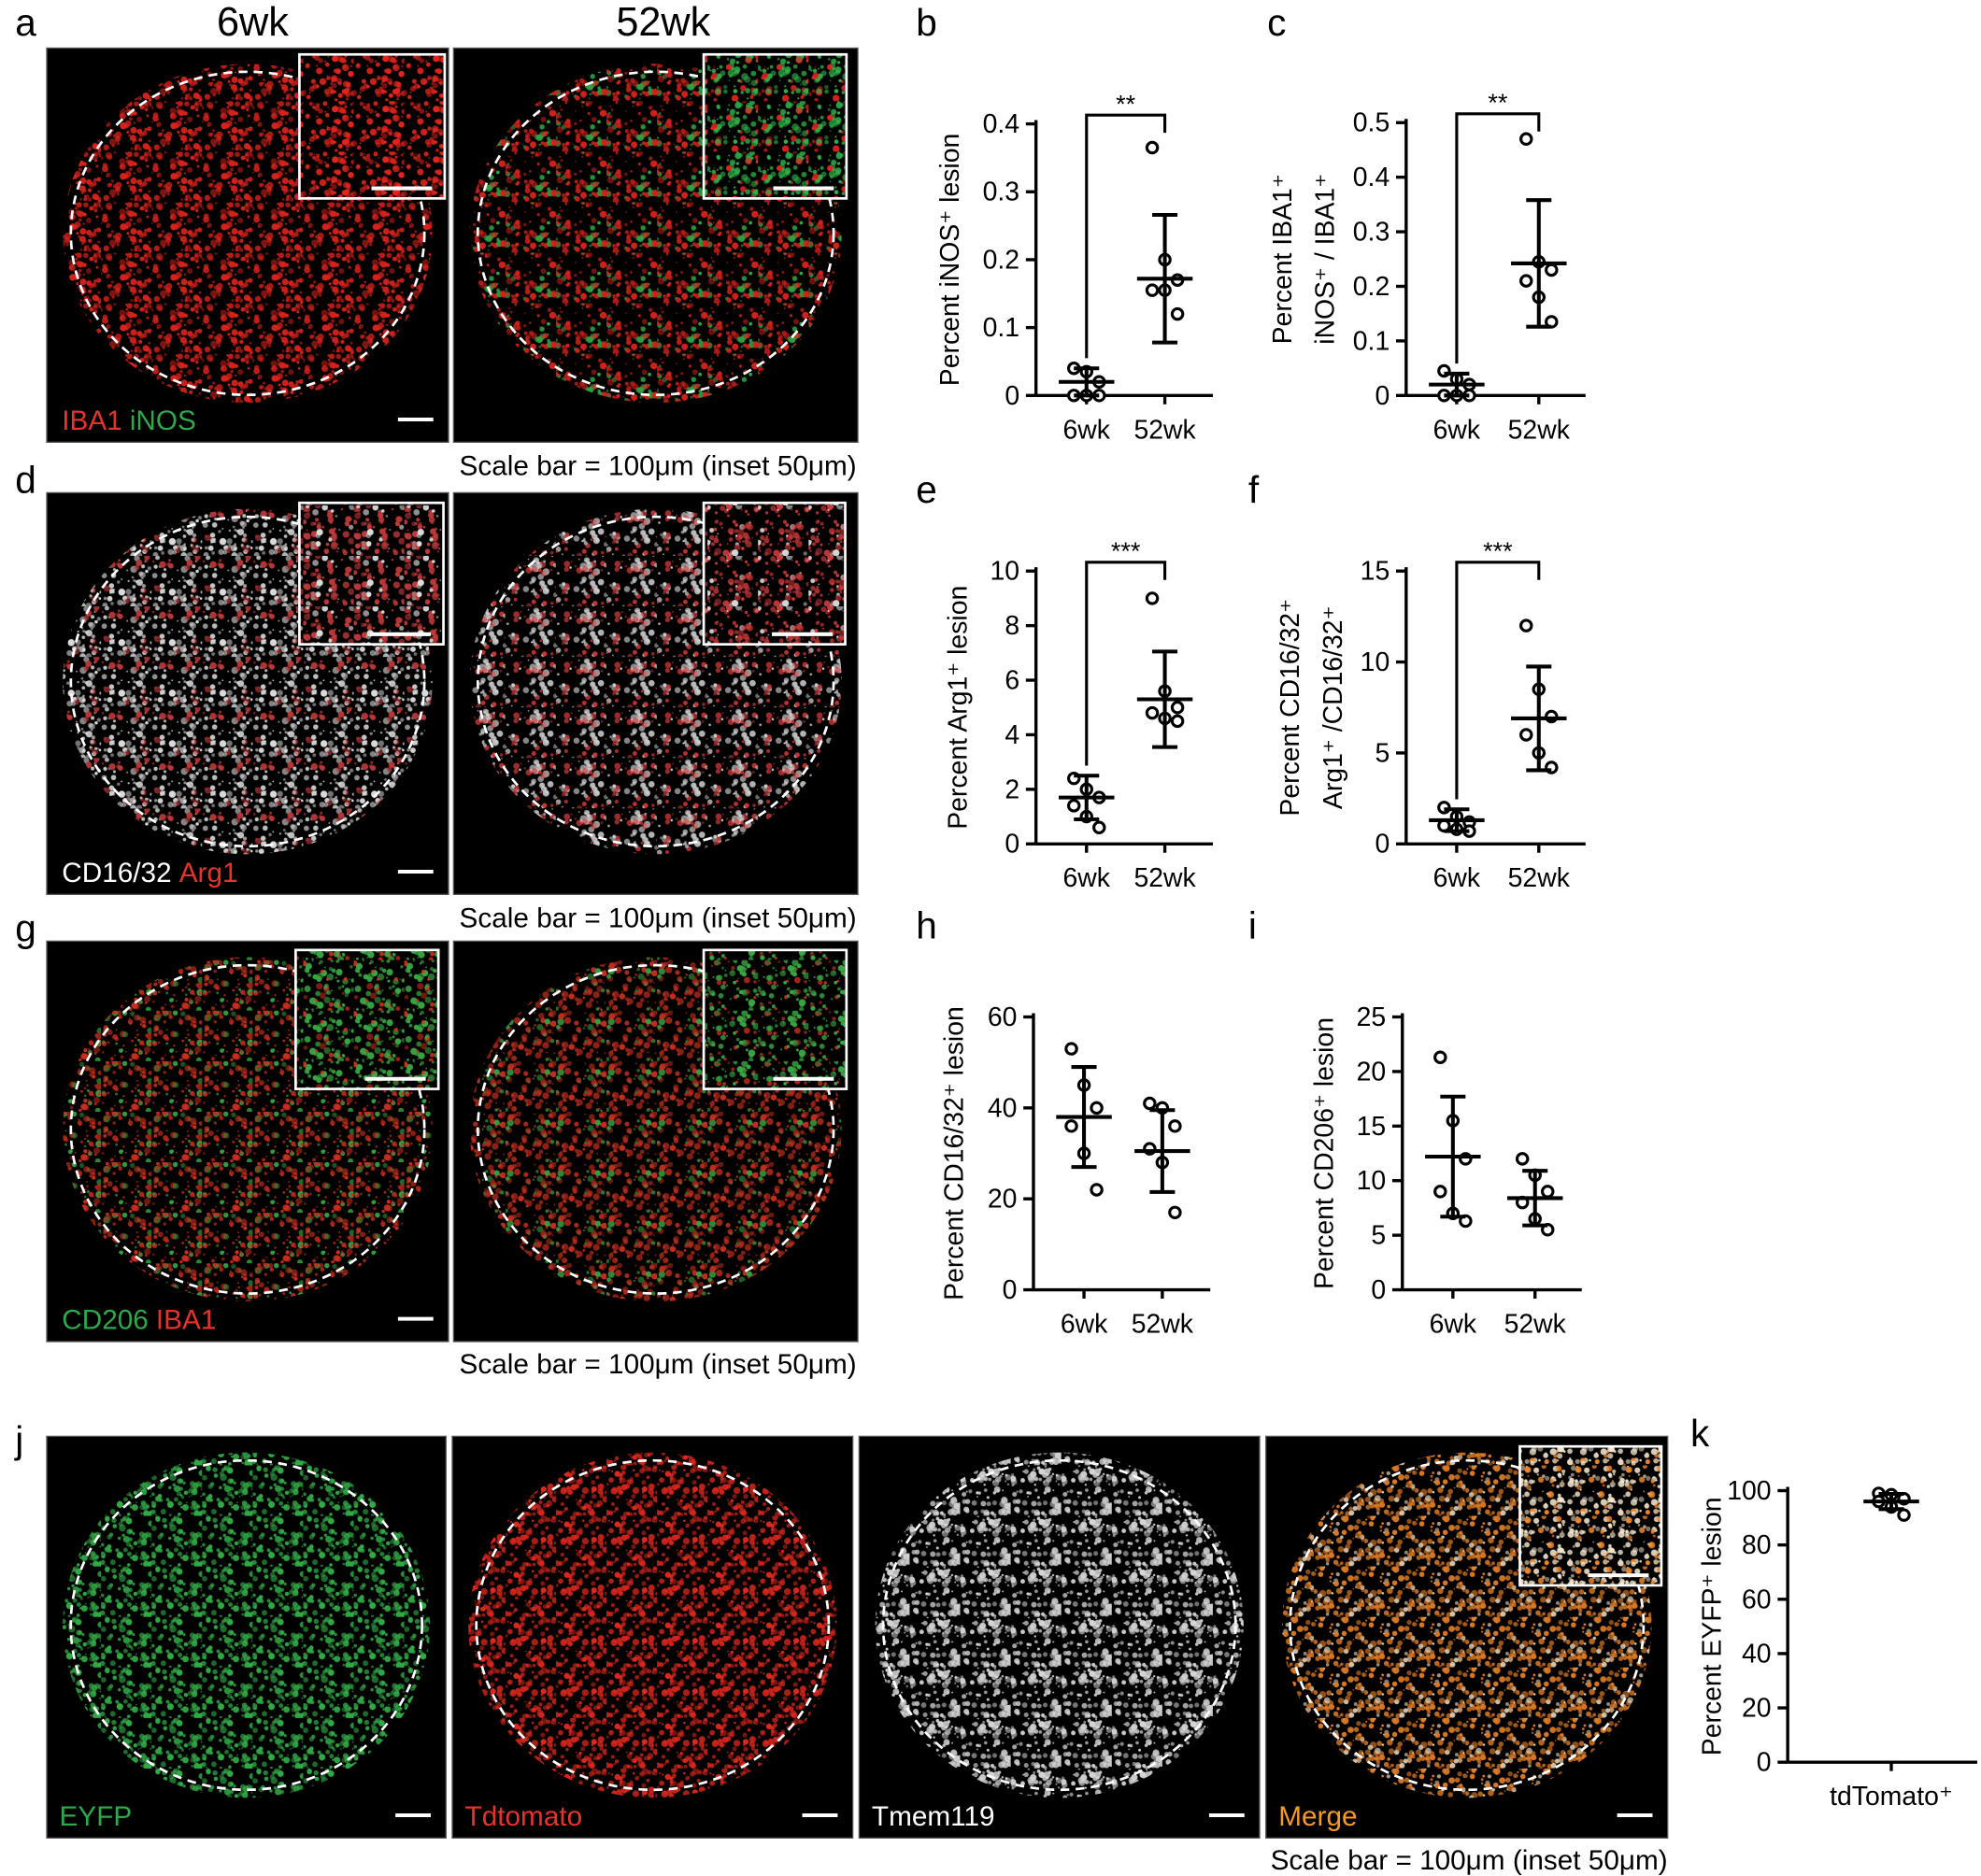 The width and height of the screenshot is (1981, 1876). What do you see at coordinates (253, 22) in the screenshot?
I see `column-header: 6wk` at bounding box center [253, 22].